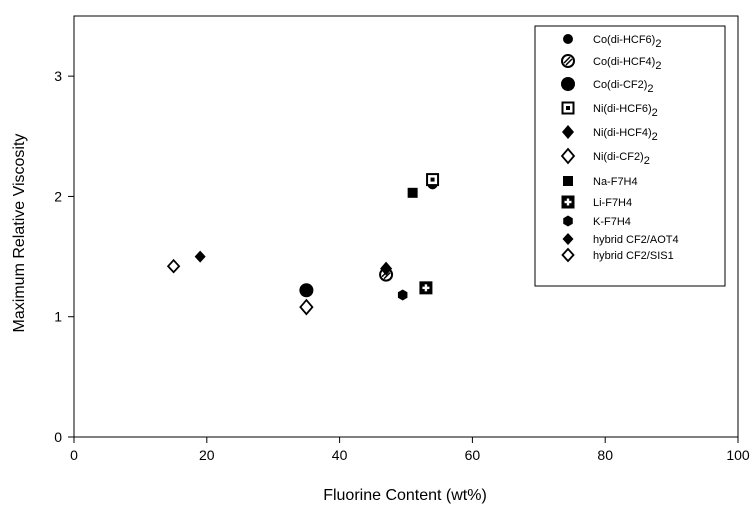  I want to click on y-tick-label: 1, so click(58, 317).